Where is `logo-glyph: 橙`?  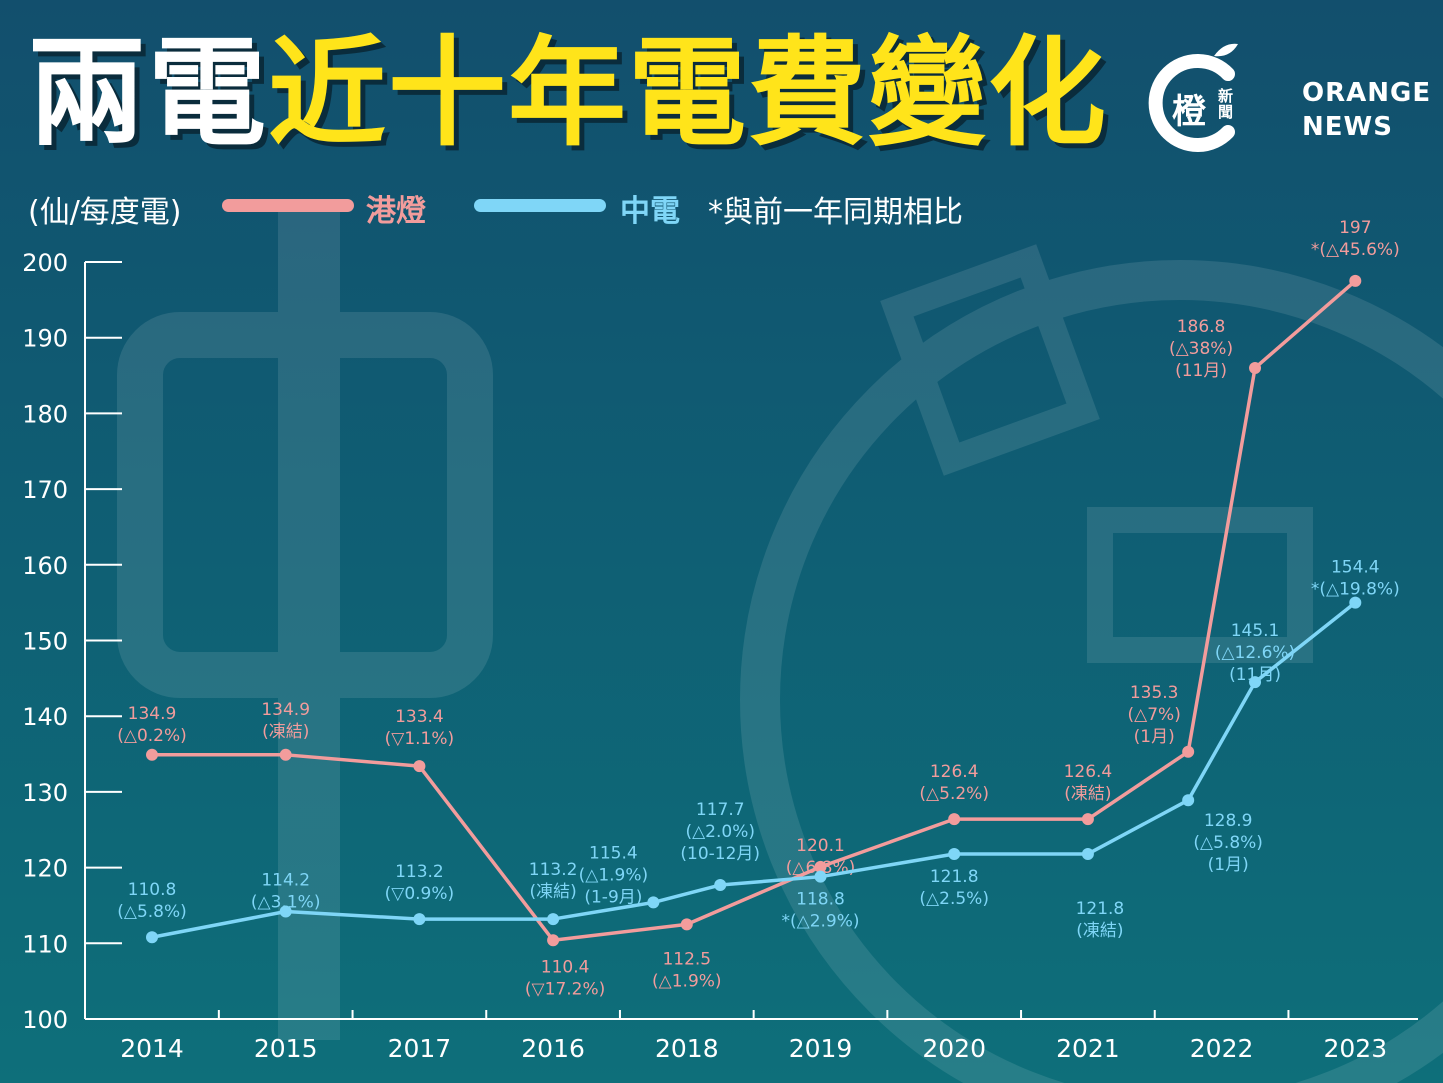
logo-glyph: 橙 is located at coordinates (1189, 112).